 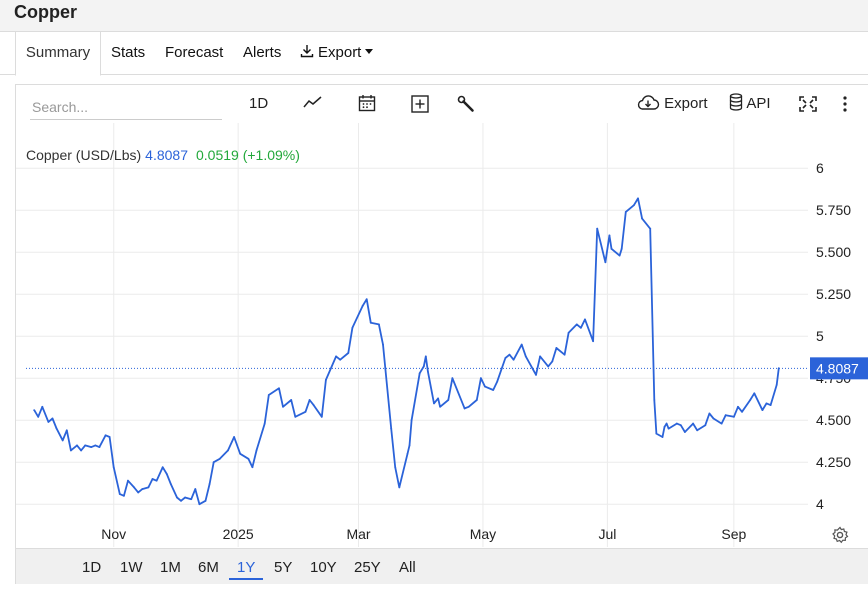 I want to click on tab-stats: Stats, so click(x=128, y=52).